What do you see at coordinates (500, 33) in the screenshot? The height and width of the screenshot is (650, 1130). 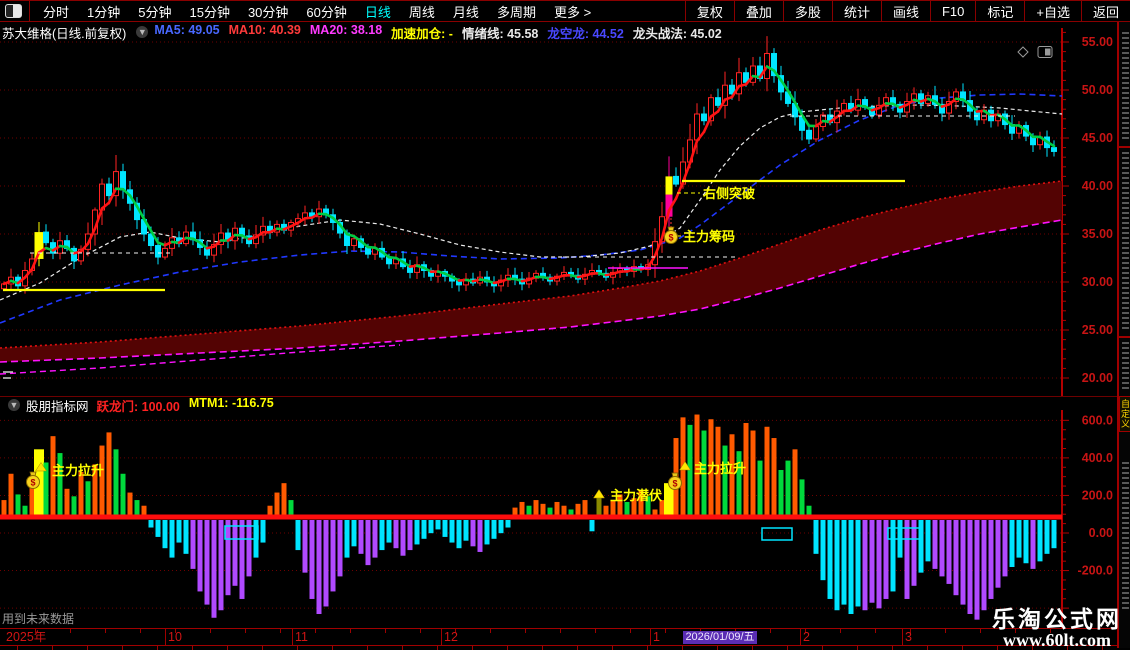 I see `info-field-4: 情绪线: 45.58` at bounding box center [500, 33].